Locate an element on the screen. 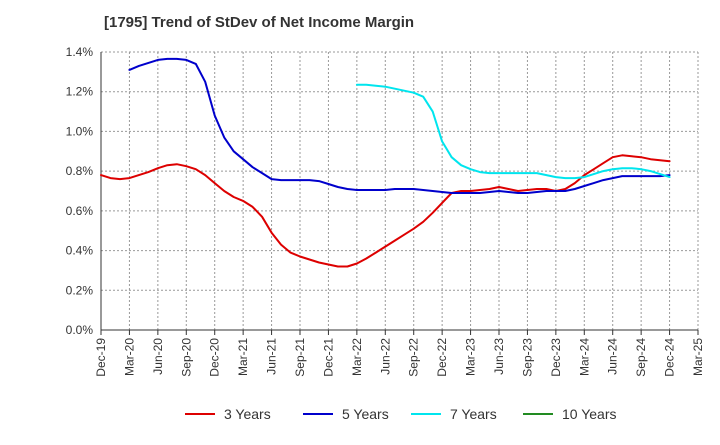 This screenshot has height=445, width=720. series-line-7-years is located at coordinates (513, 131).